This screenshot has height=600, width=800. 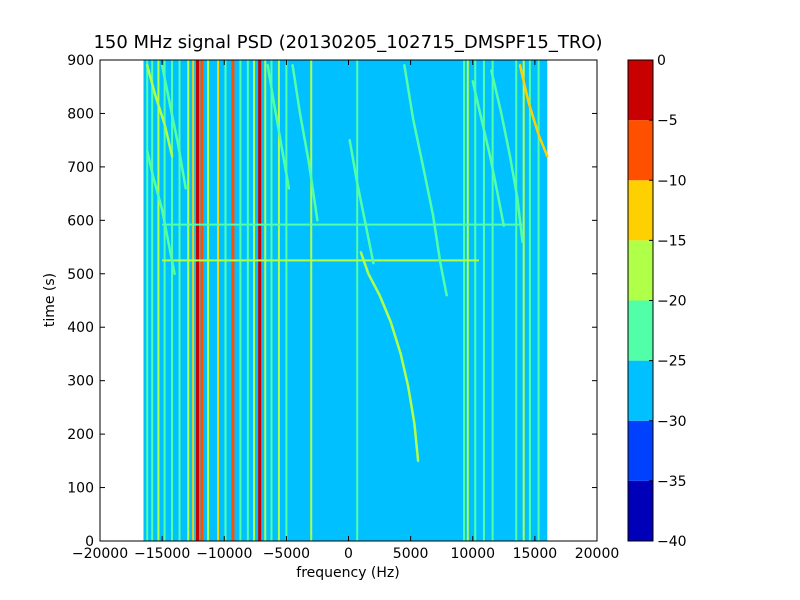 What do you see at coordinates (347, 573) in the screenshot?
I see `x-axis-label: frequency (Hz)` at bounding box center [347, 573].